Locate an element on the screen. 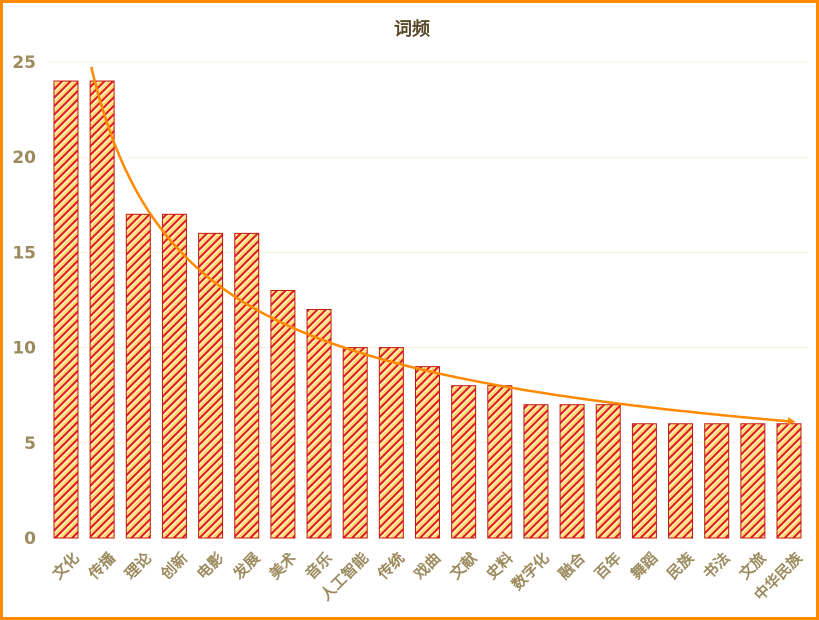  y-tick-label: 25 is located at coordinates (24, 63).